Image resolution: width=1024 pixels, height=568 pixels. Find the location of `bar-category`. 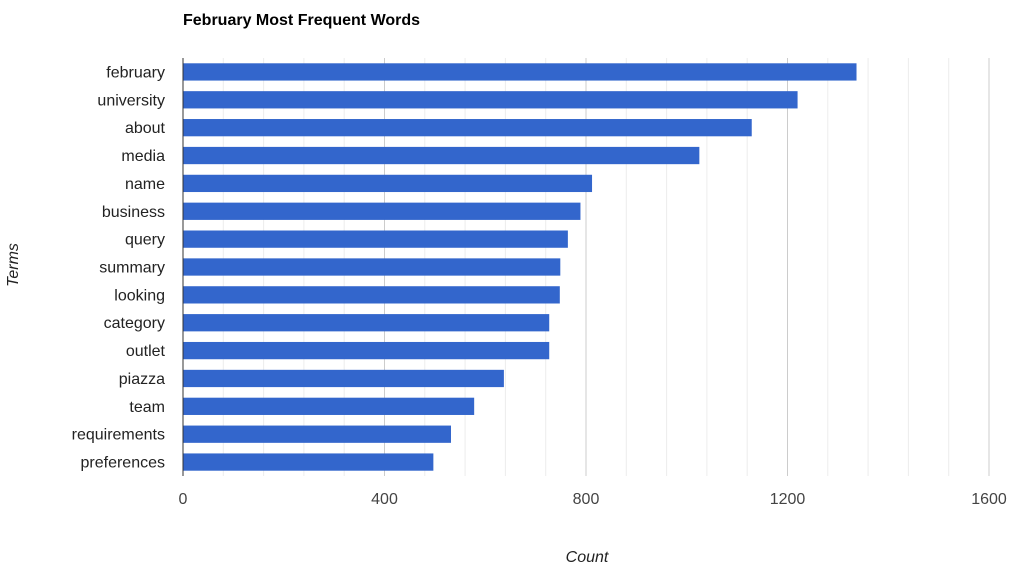

bar-category is located at coordinates (366, 323).